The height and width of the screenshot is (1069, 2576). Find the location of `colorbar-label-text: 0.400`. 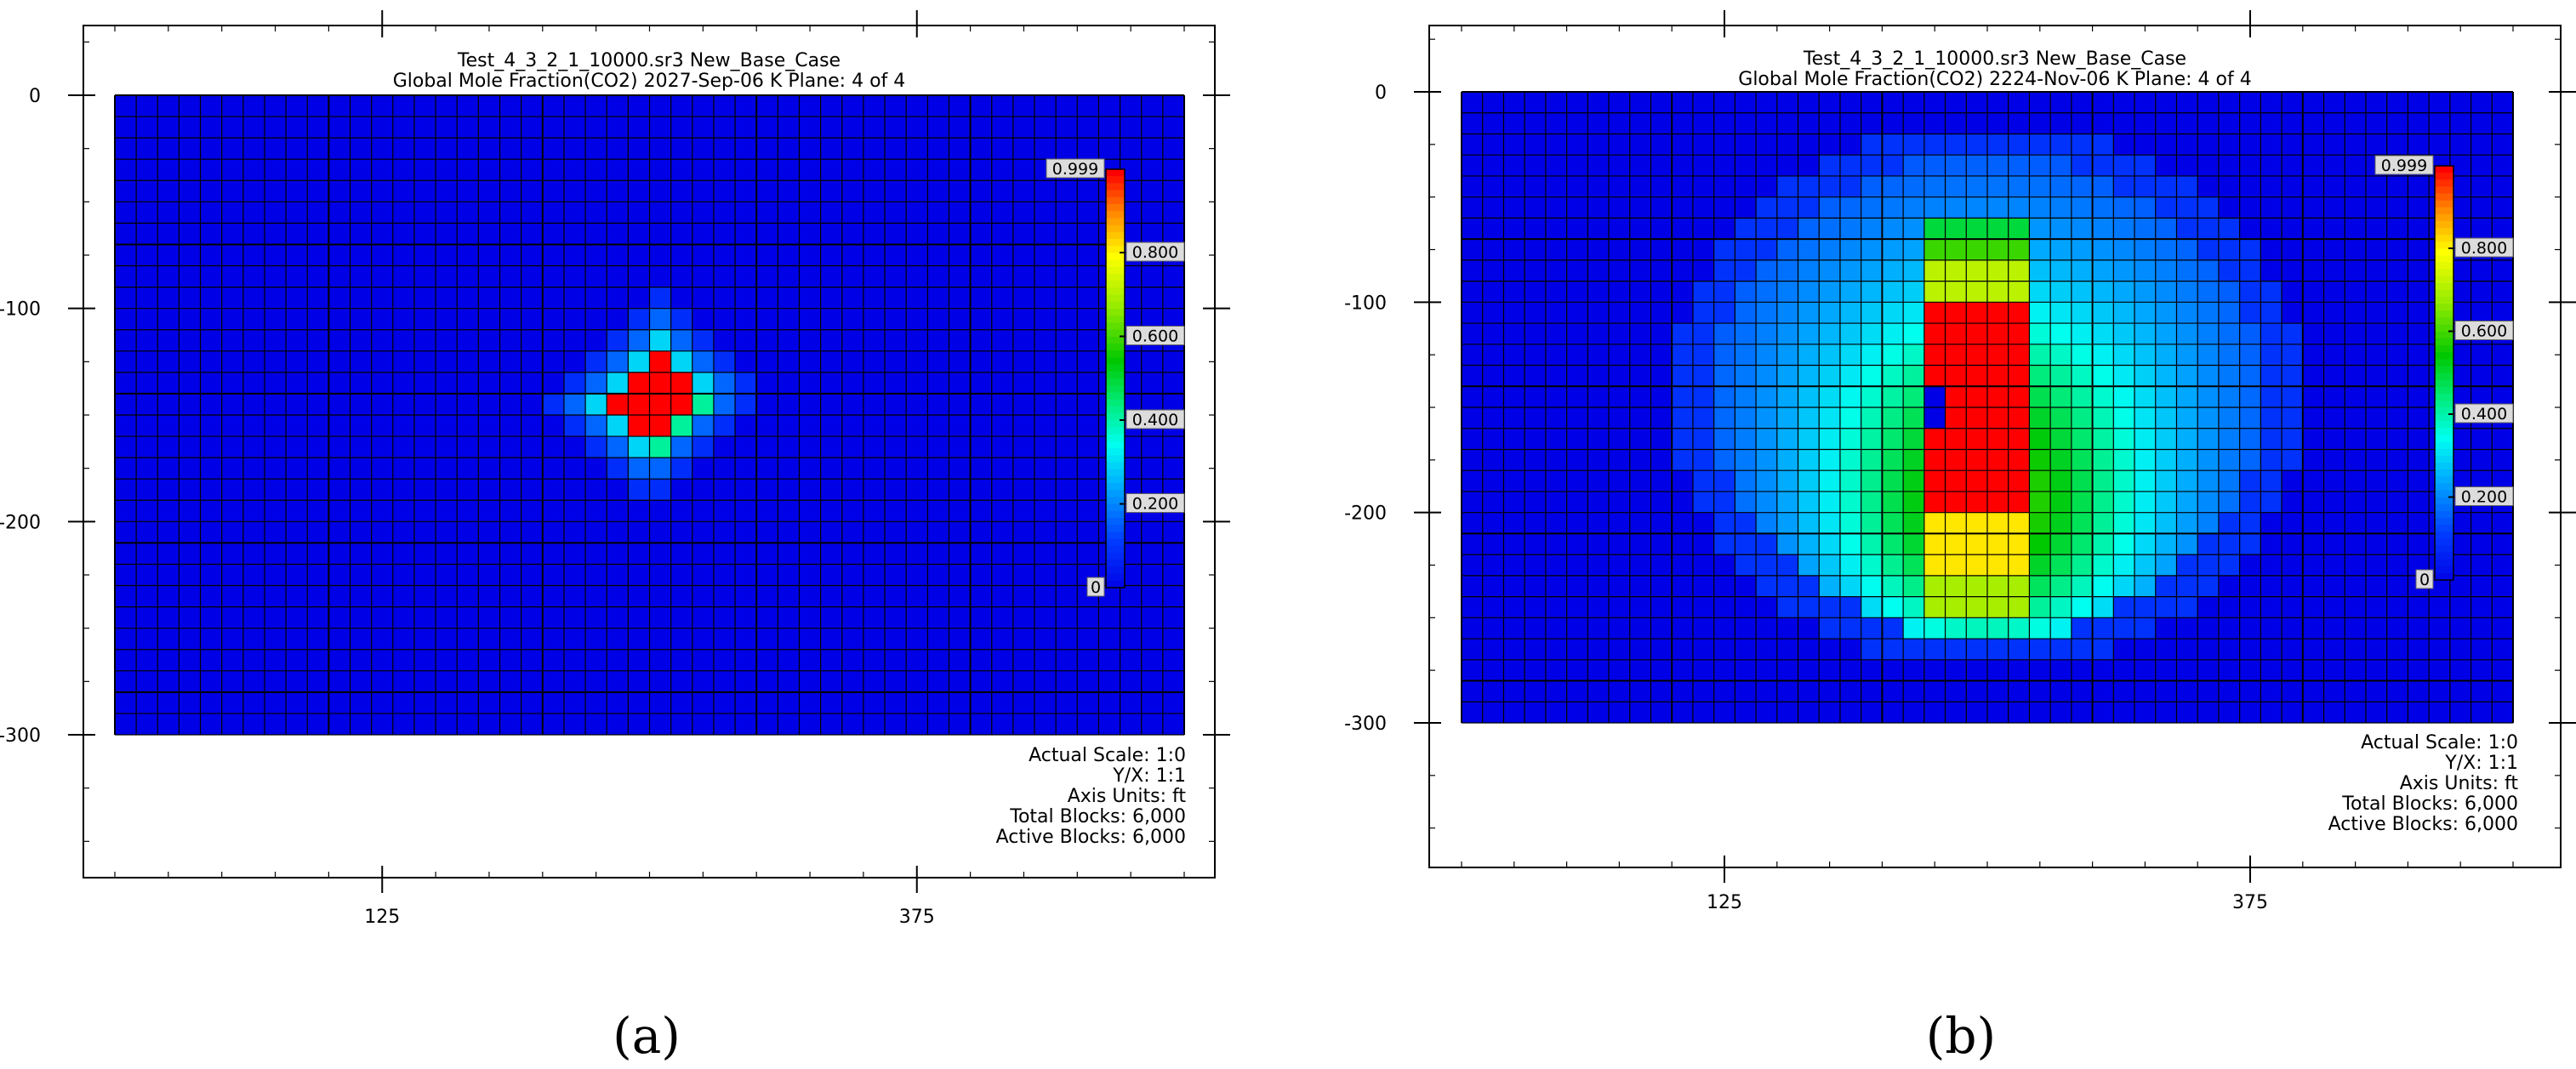

colorbar-label-text: 0.400 is located at coordinates (1155, 420).